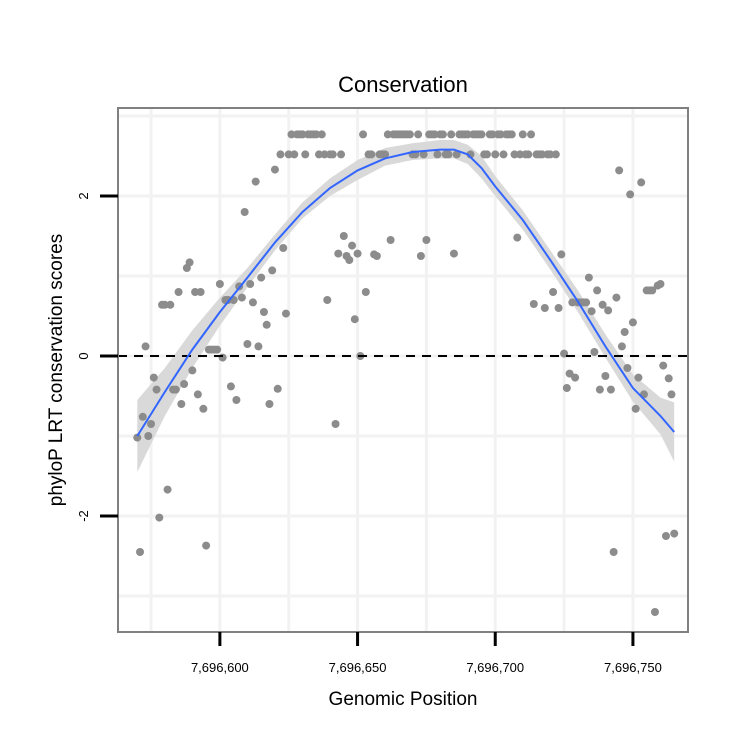  I want to click on y-tick-label: 0, so click(83, 355).